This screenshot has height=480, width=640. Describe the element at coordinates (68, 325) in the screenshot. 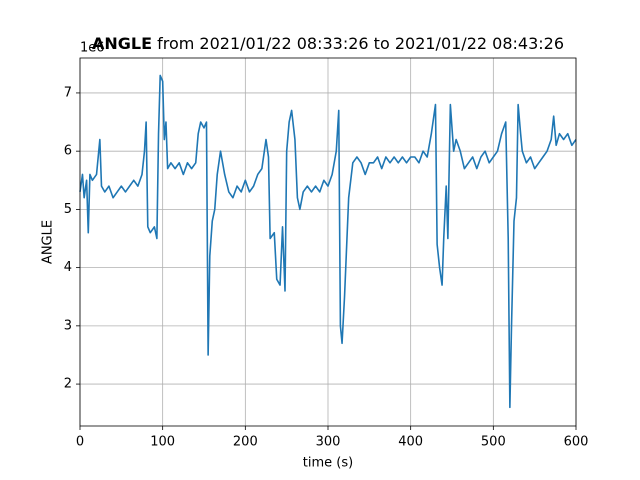

I see `y-tick-label: 3` at that location.